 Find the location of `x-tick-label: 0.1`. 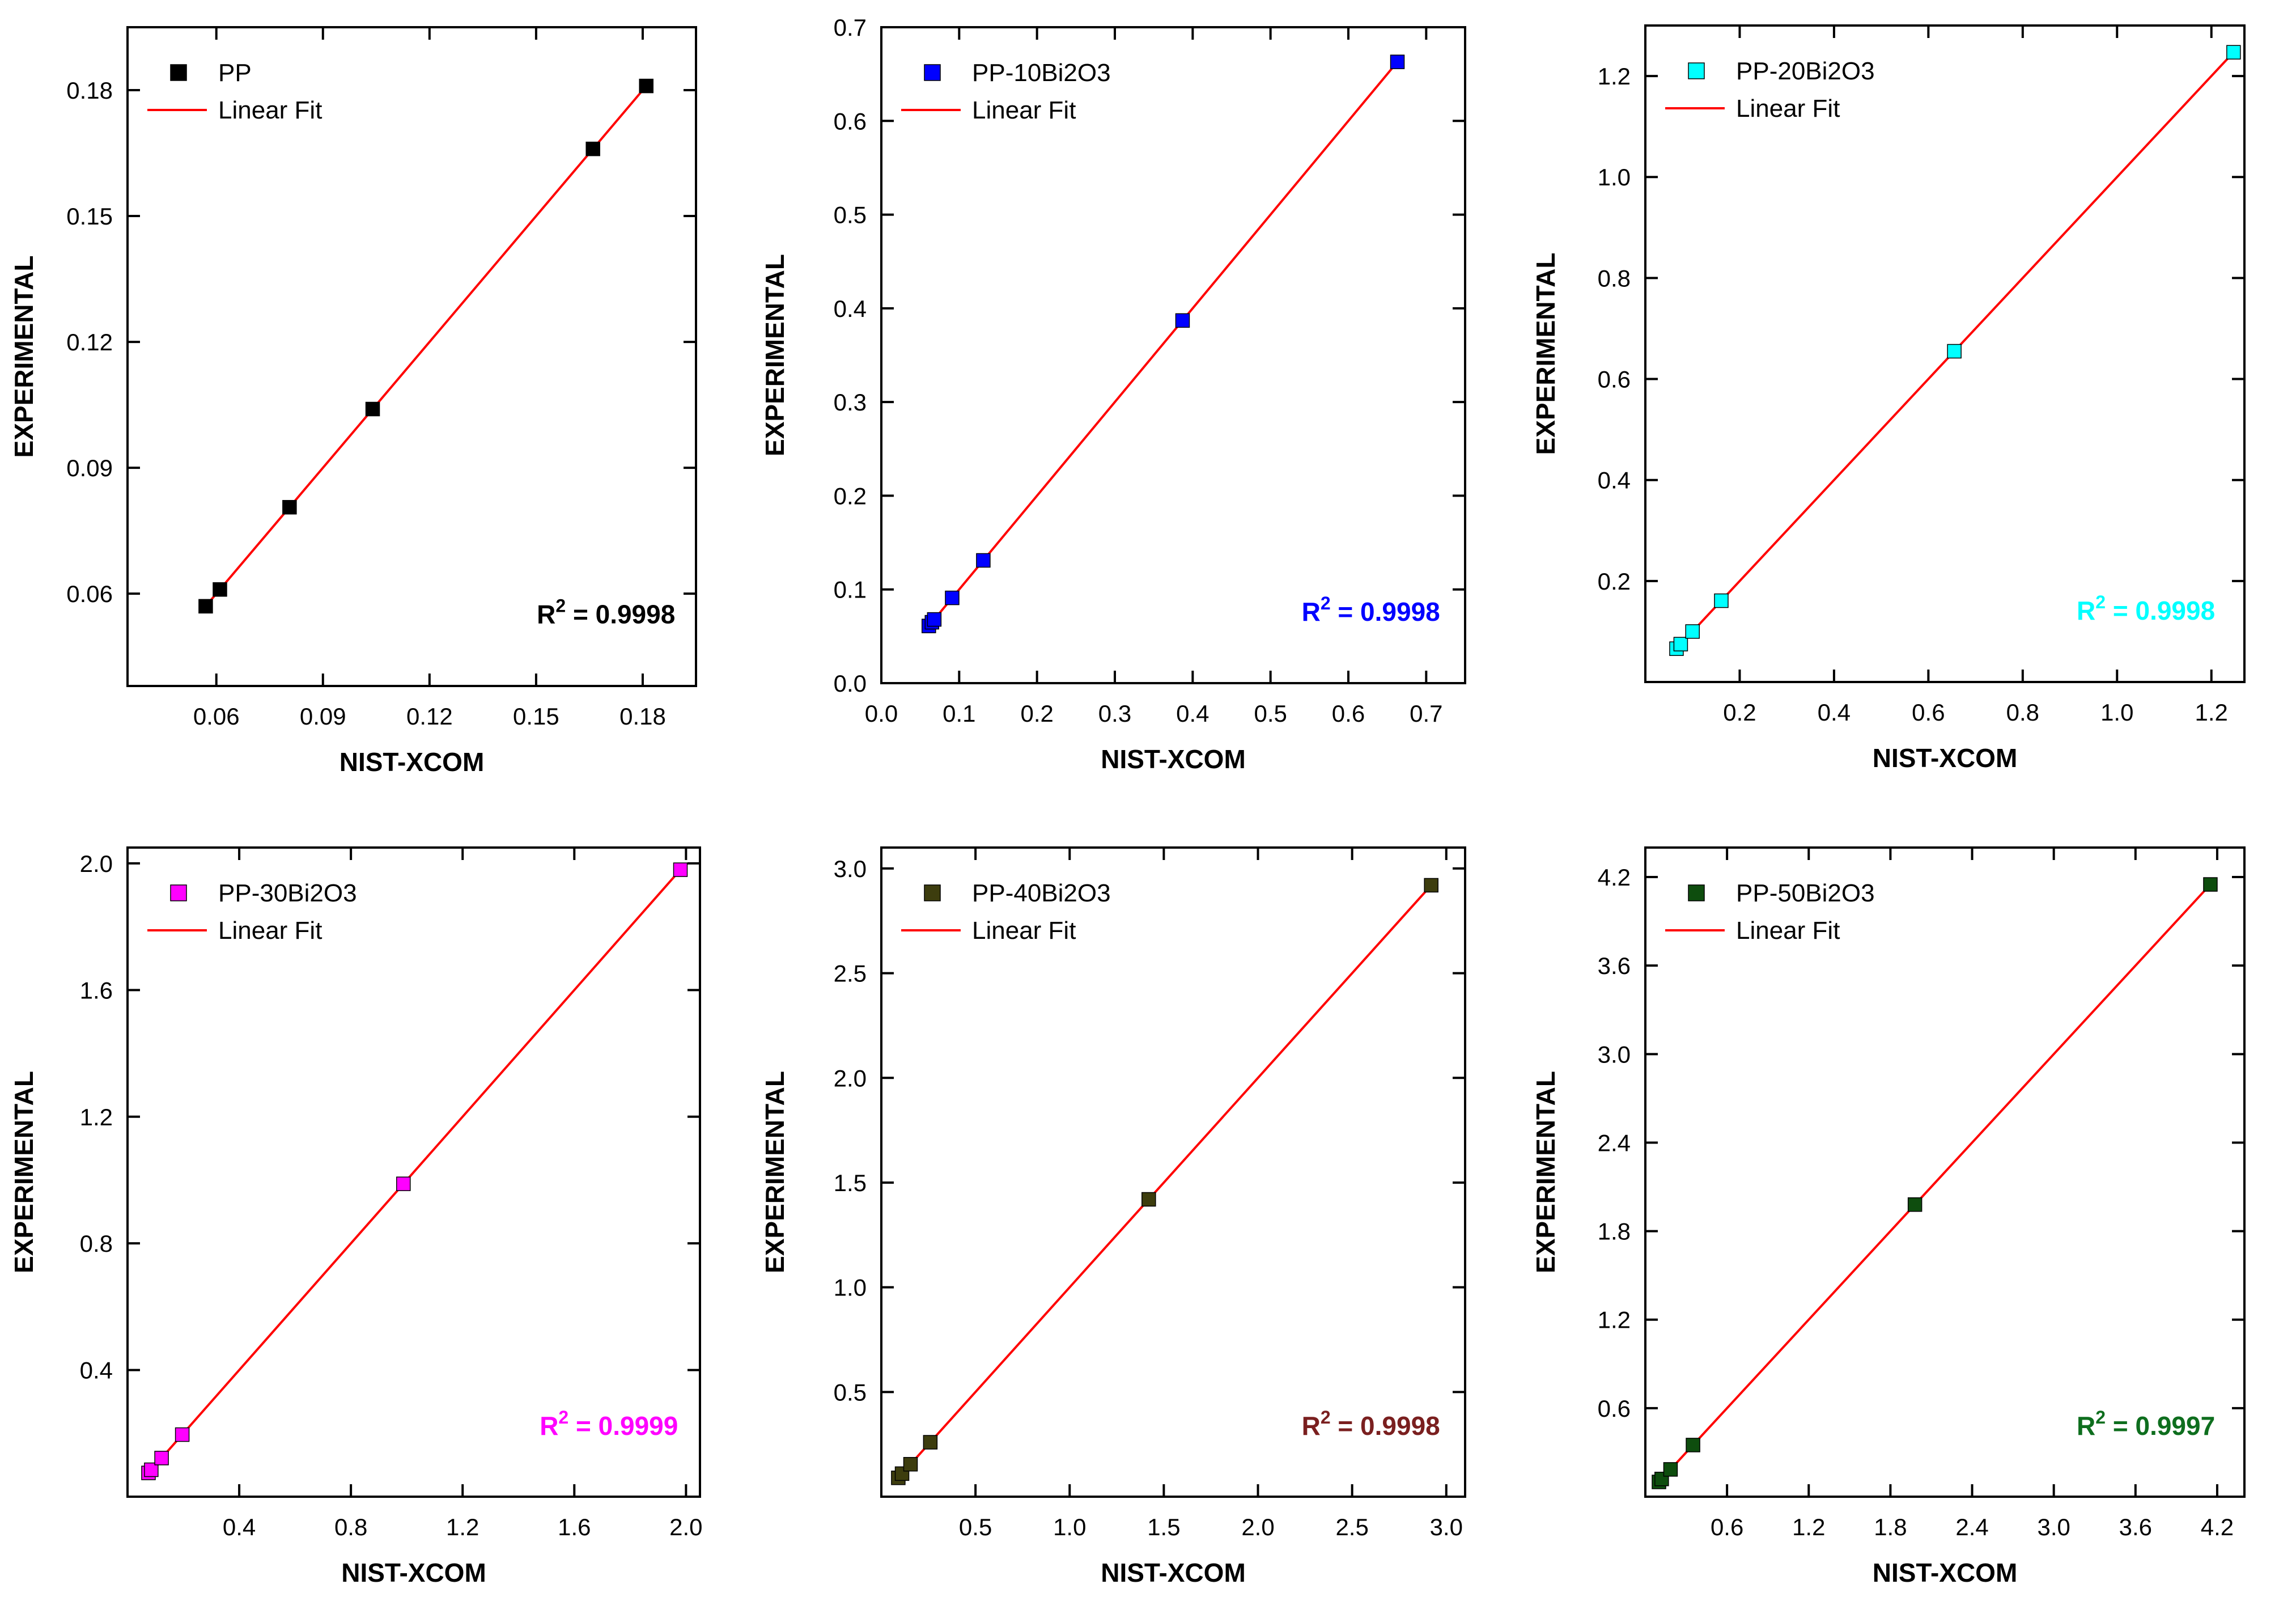

x-tick-label: 0.1 is located at coordinates (959, 713).